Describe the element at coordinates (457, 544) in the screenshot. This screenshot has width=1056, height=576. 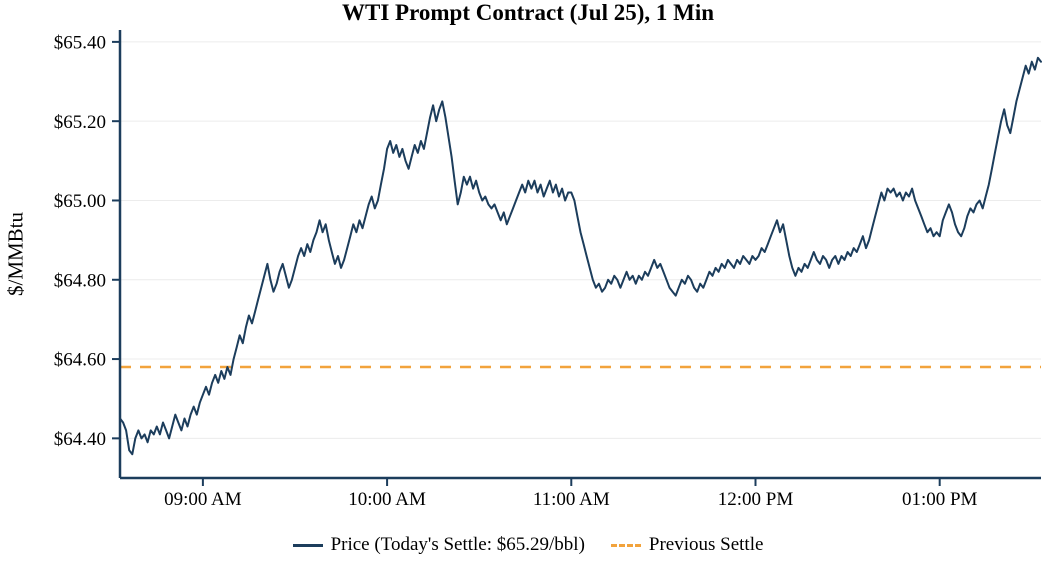
I see `legend-label-price: Price (Today's Settle: $65.29/bbl)` at that location.